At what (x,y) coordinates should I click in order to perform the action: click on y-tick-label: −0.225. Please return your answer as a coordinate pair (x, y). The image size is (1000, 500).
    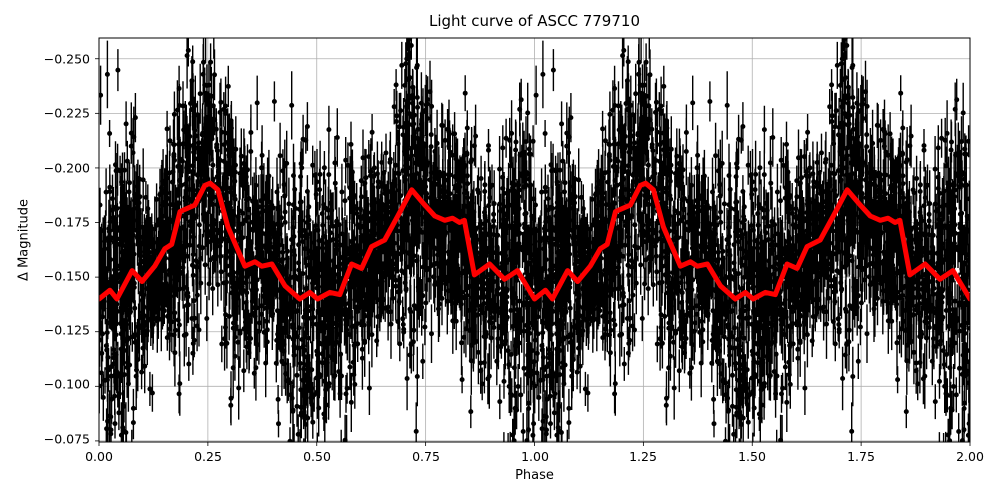
    Looking at the image, I should click on (66, 113).